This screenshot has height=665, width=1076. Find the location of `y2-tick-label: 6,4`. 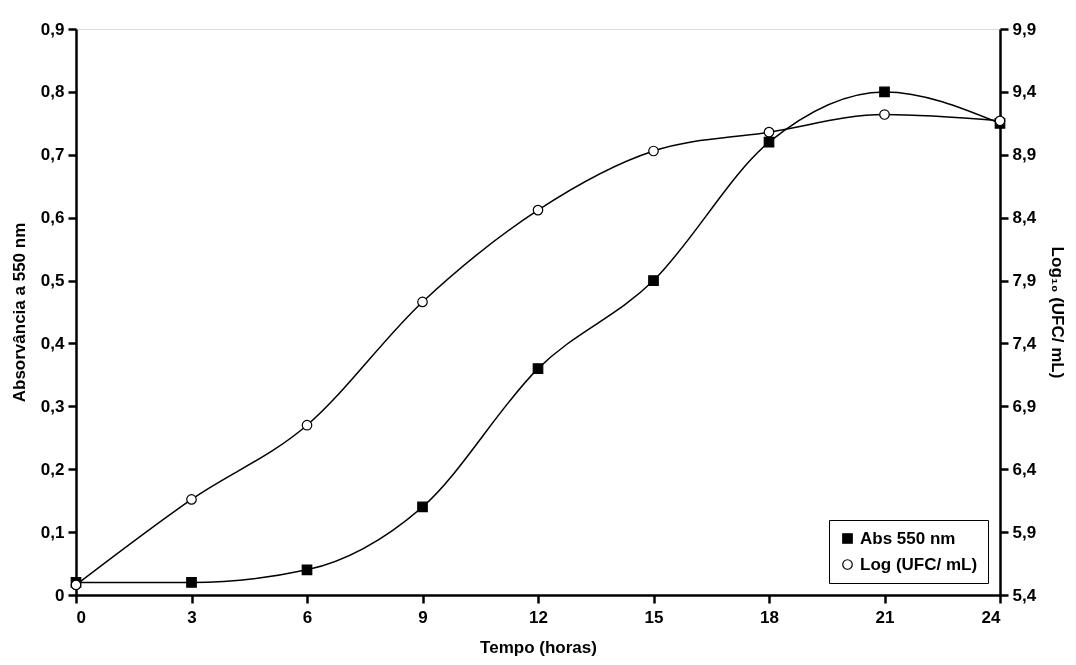

y2-tick-label: 6,4 is located at coordinates (1024, 469).